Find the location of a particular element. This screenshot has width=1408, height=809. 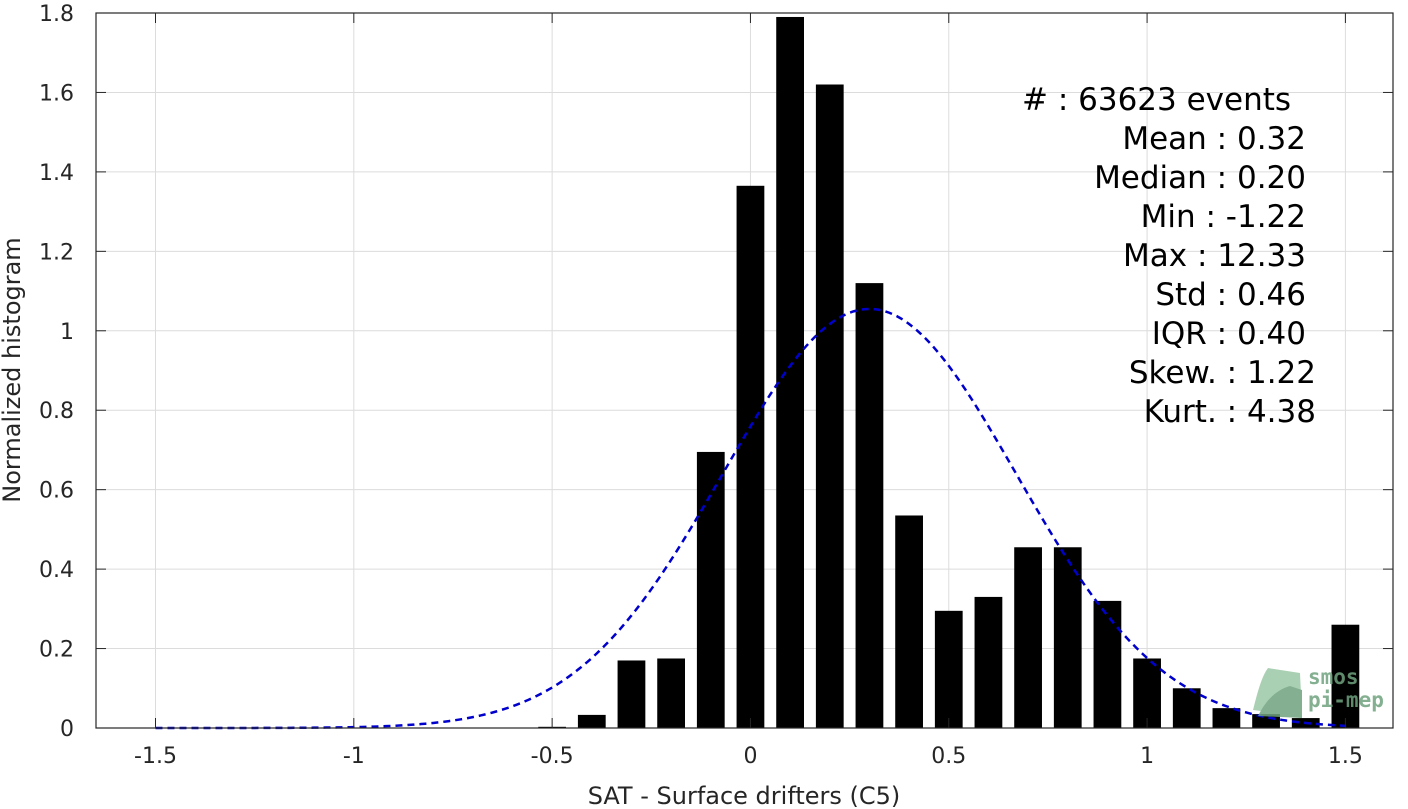

logo-text-pimep: pi-mep is located at coordinates (1346, 700).